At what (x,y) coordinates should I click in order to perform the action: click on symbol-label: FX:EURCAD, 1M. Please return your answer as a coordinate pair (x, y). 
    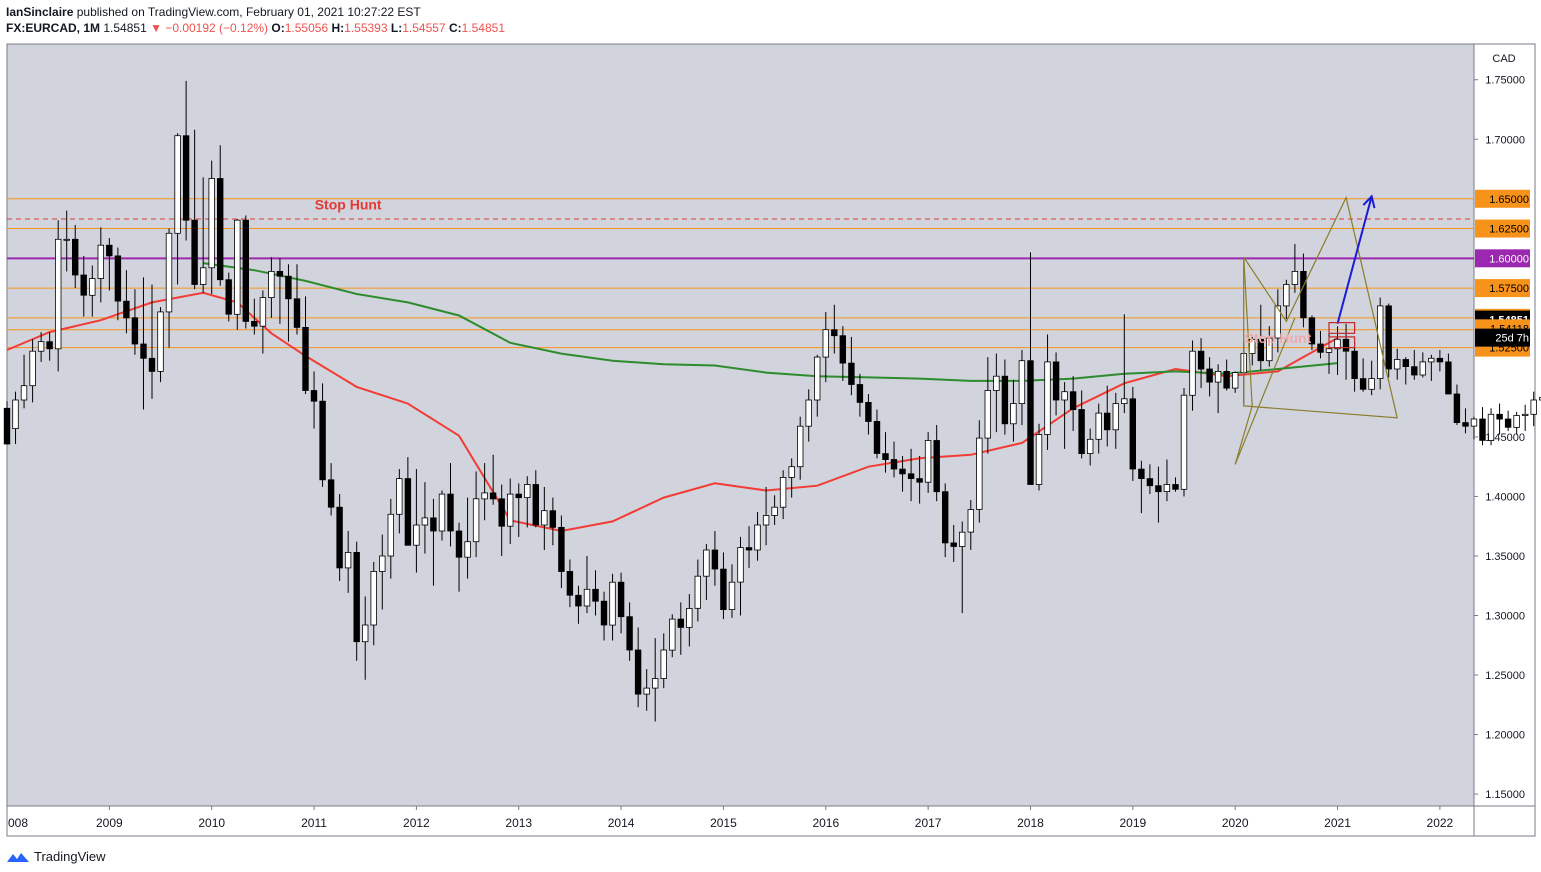
    Looking at the image, I should click on (53, 28).